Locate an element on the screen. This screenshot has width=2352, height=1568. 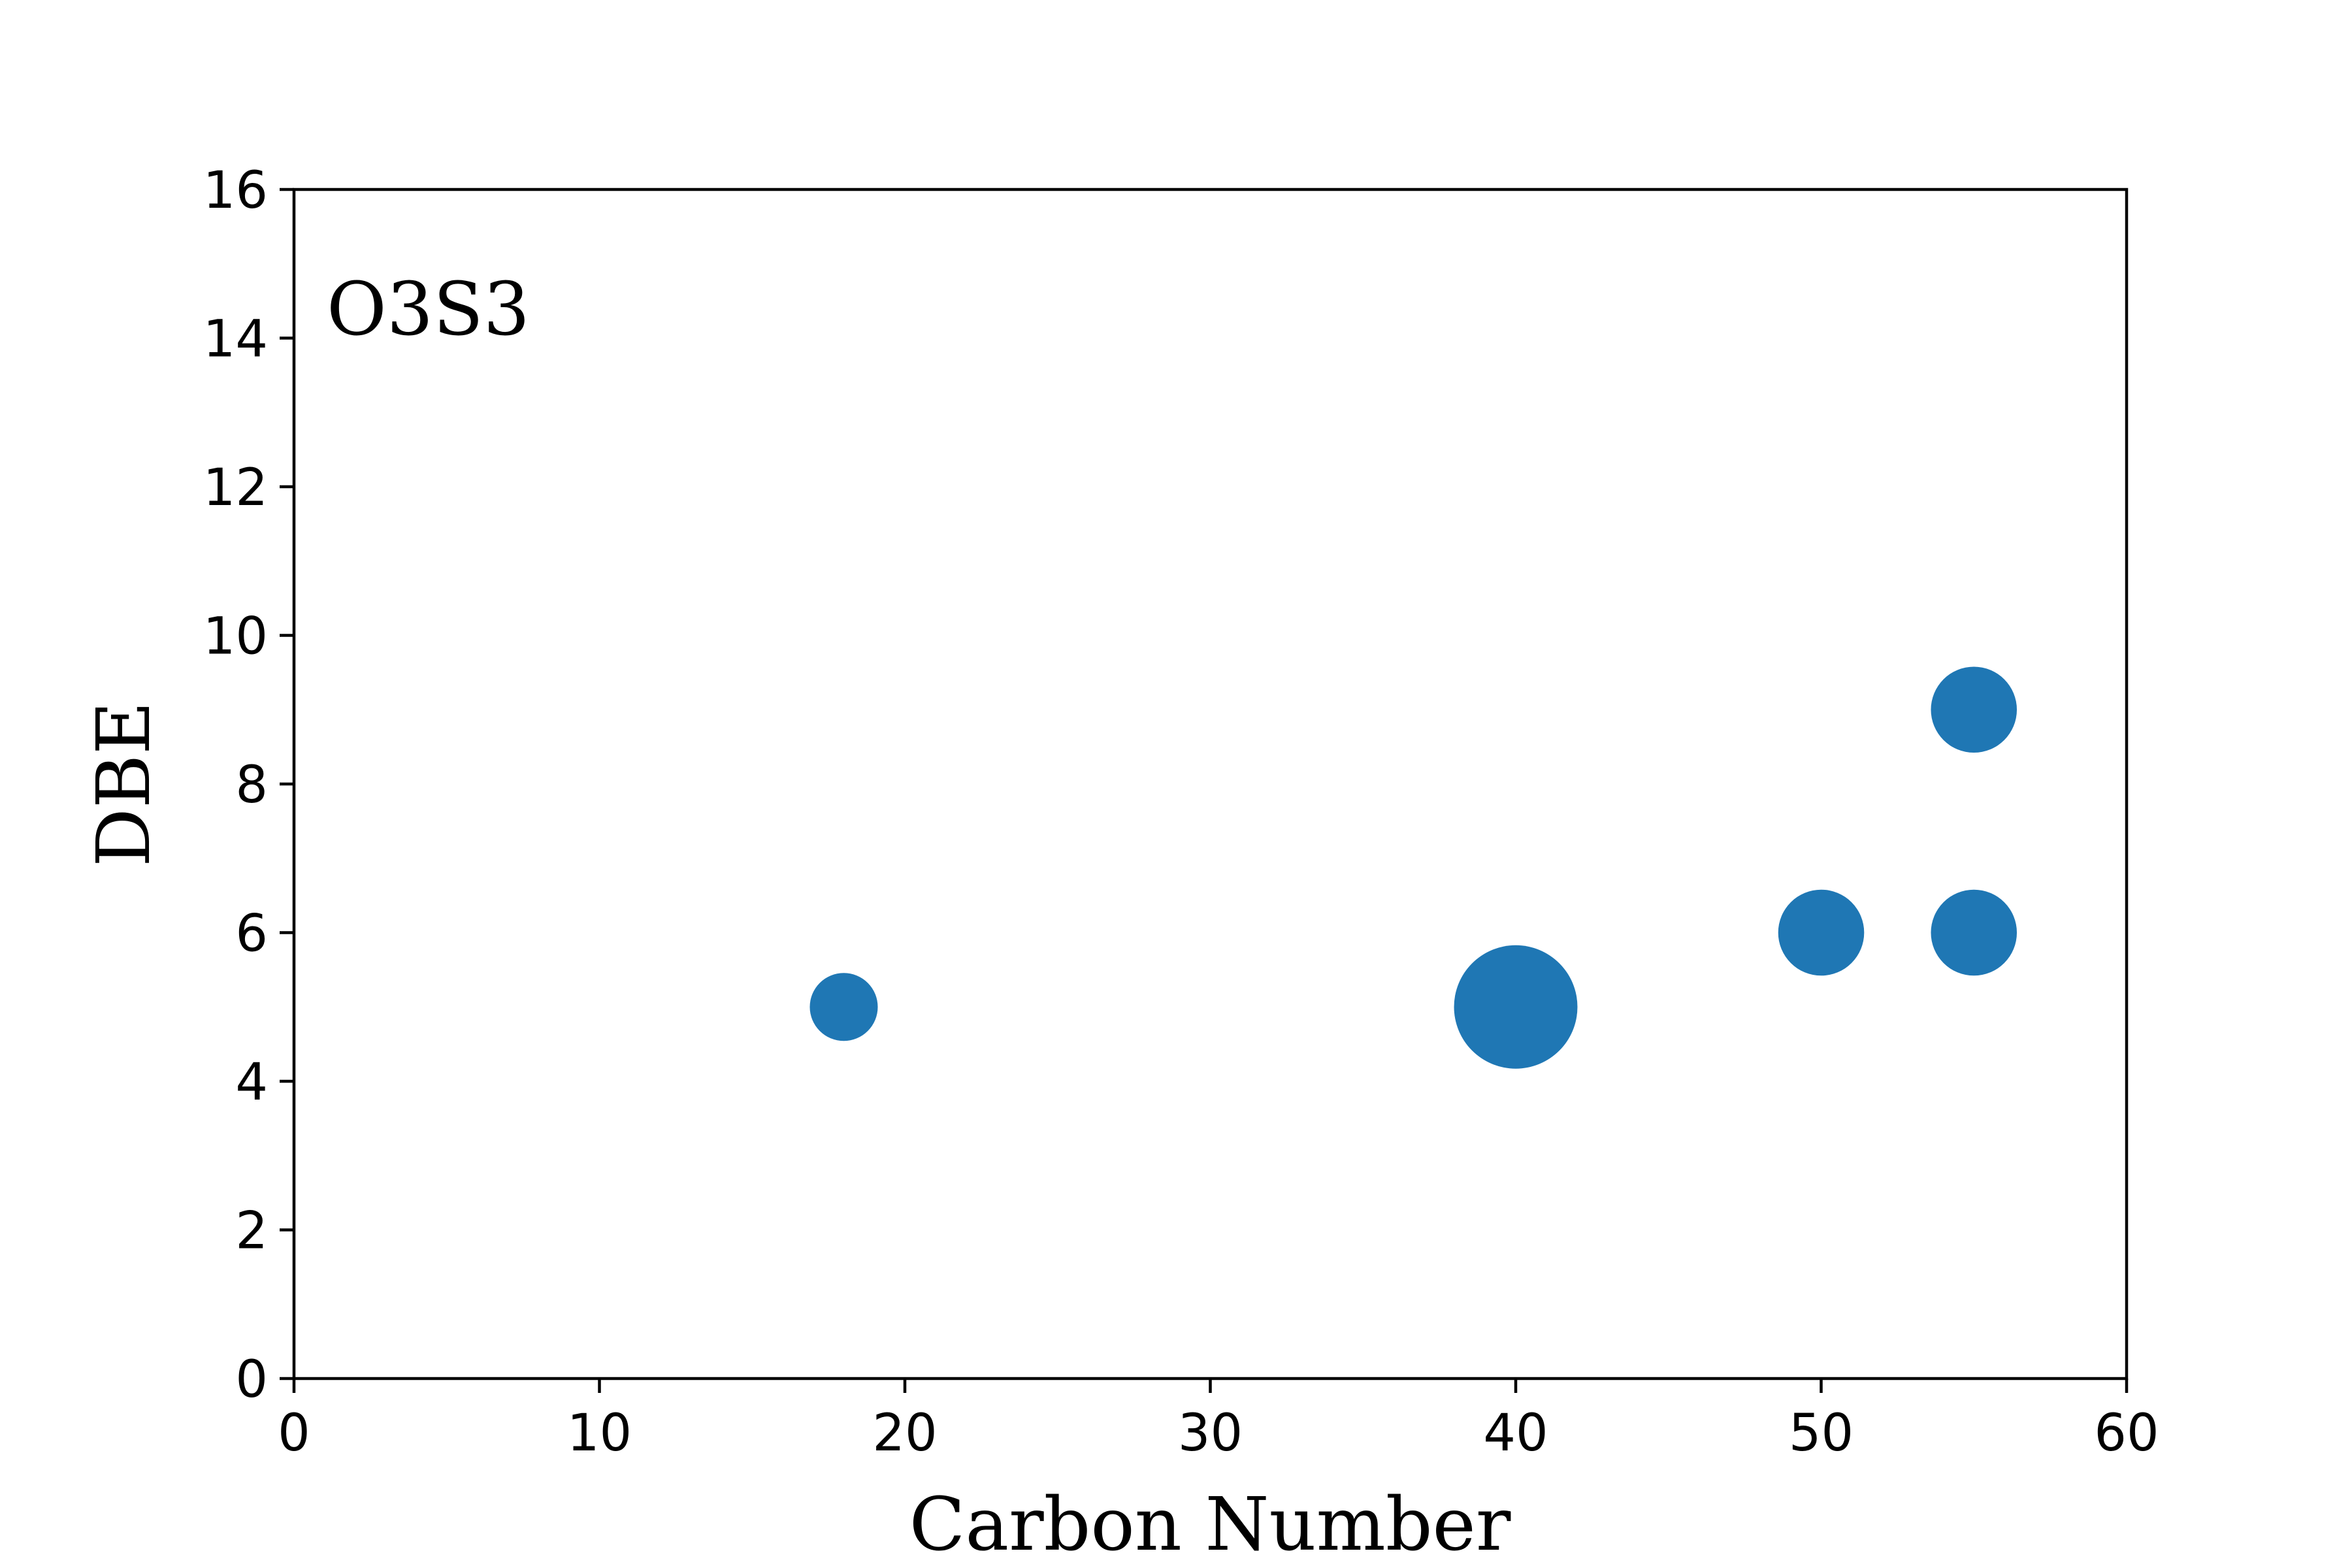
y-axis: 0 2 4 6 8 10 12 14 16 is located at coordinates (248, 785).